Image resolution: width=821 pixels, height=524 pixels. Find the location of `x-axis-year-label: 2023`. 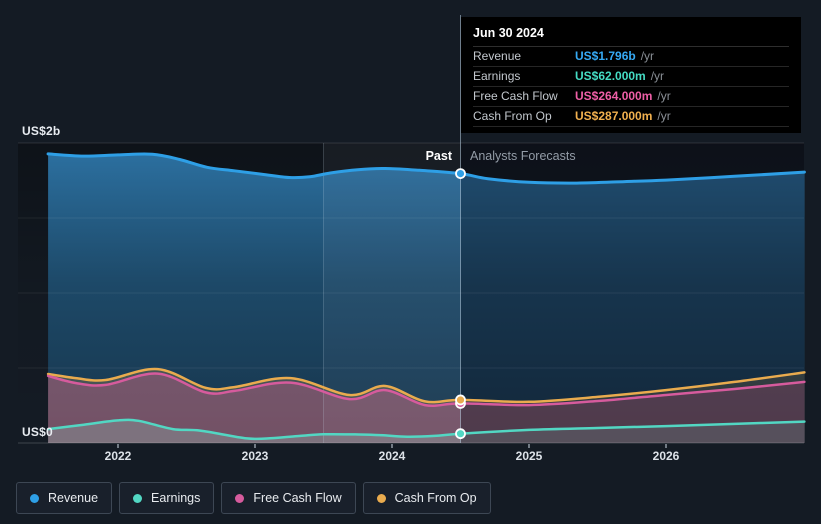

x-axis-year-label: 2023 is located at coordinates (255, 456).